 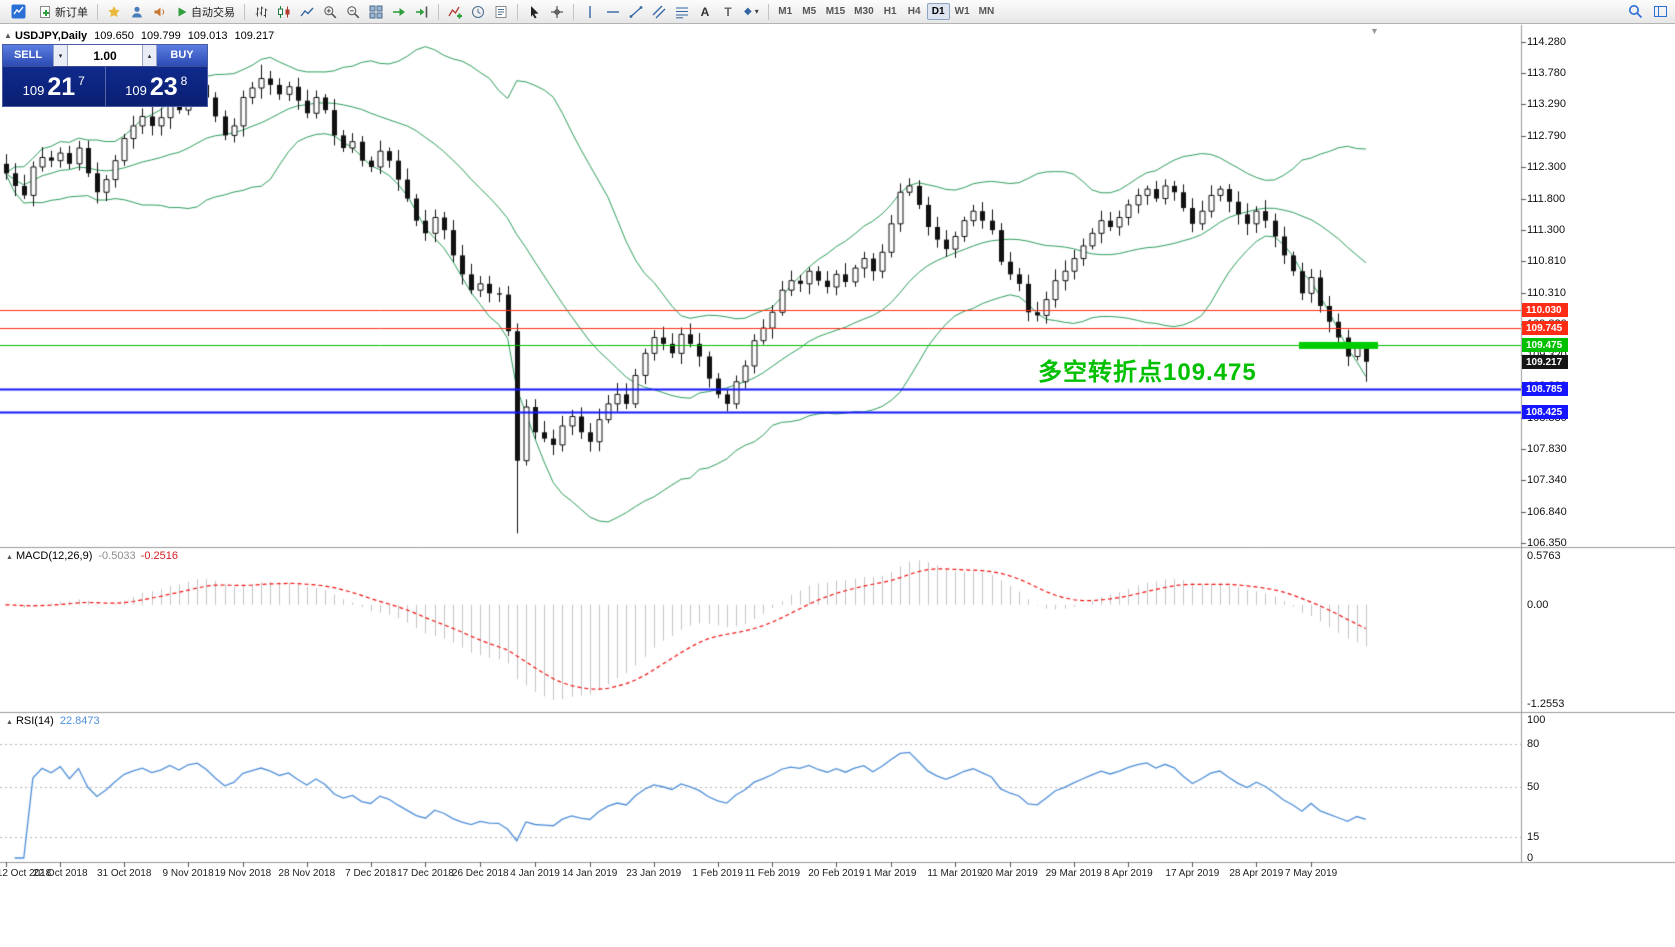 What do you see at coordinates (613, 12) in the screenshot?
I see `horizontal-line-button` at bounding box center [613, 12].